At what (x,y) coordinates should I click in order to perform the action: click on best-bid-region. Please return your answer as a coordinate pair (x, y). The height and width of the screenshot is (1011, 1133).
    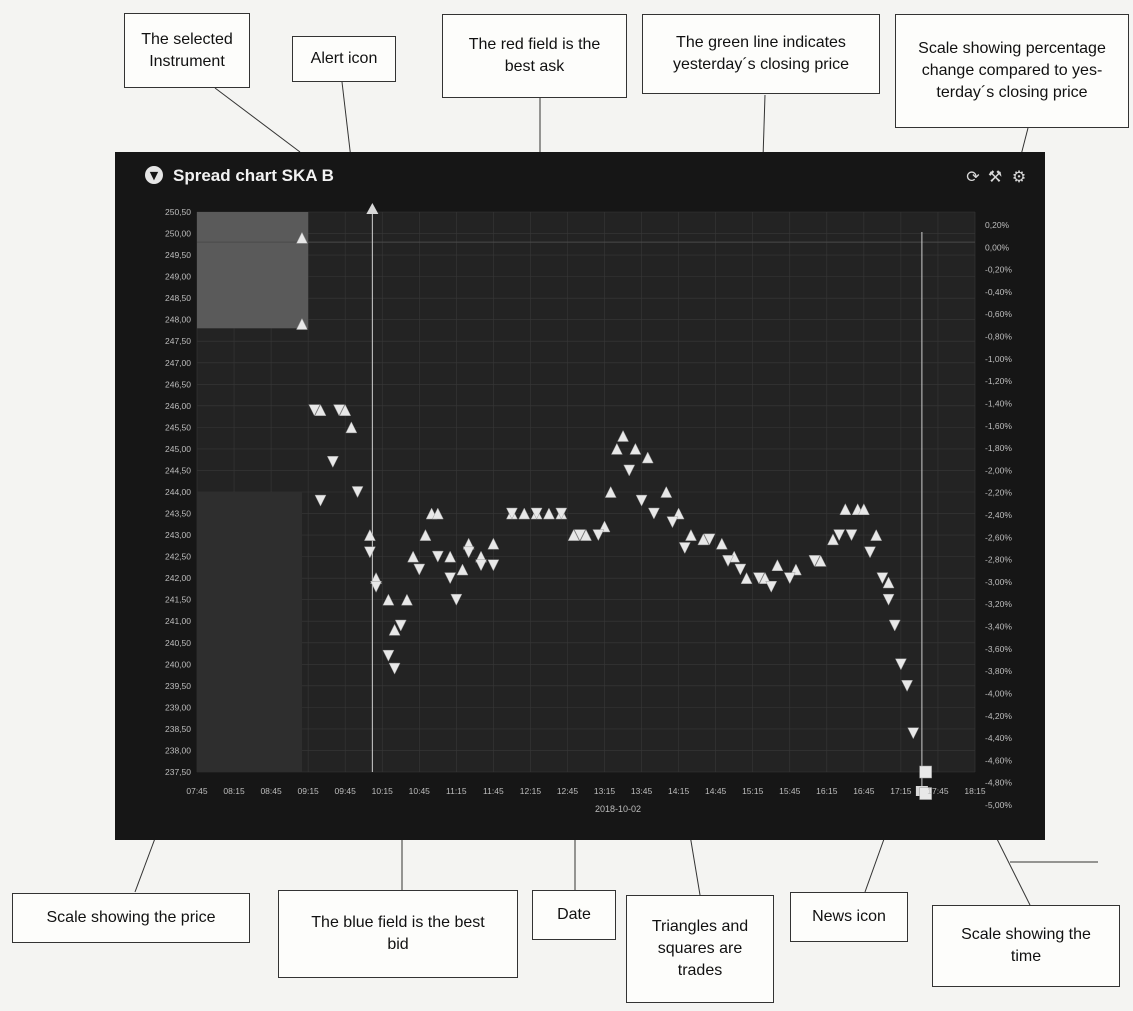
    Looking at the image, I should click on (249, 632).